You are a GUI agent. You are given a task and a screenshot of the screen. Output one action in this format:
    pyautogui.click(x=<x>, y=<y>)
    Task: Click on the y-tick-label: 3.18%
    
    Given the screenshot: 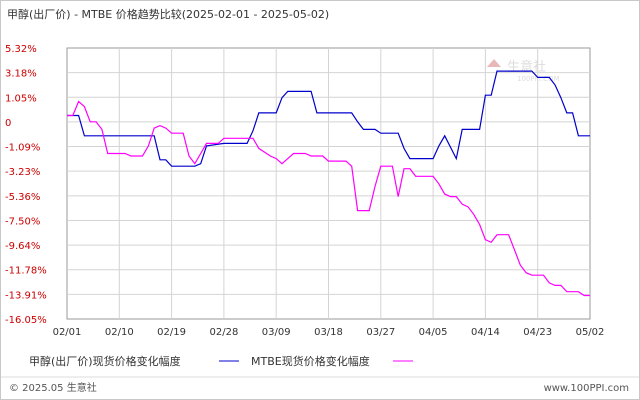 What is the action you would take?
    pyautogui.click(x=21, y=74)
    